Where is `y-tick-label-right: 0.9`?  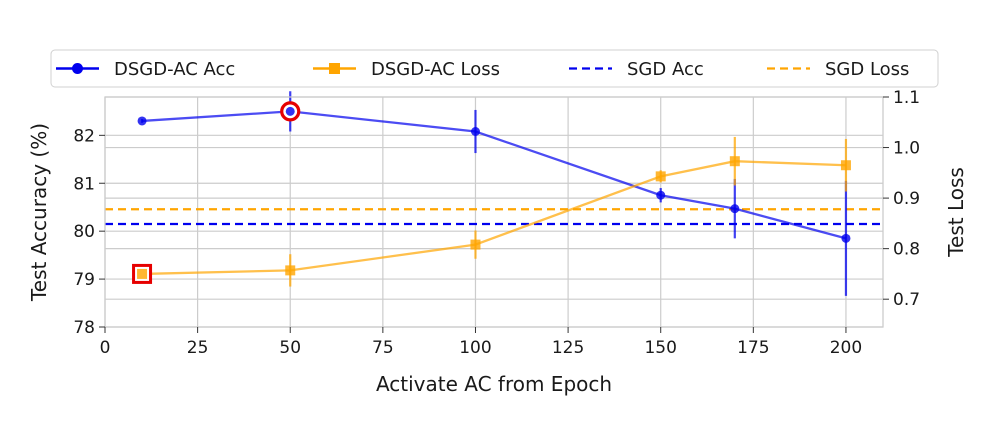
y-tick-label-right: 0.9 is located at coordinates (906, 199).